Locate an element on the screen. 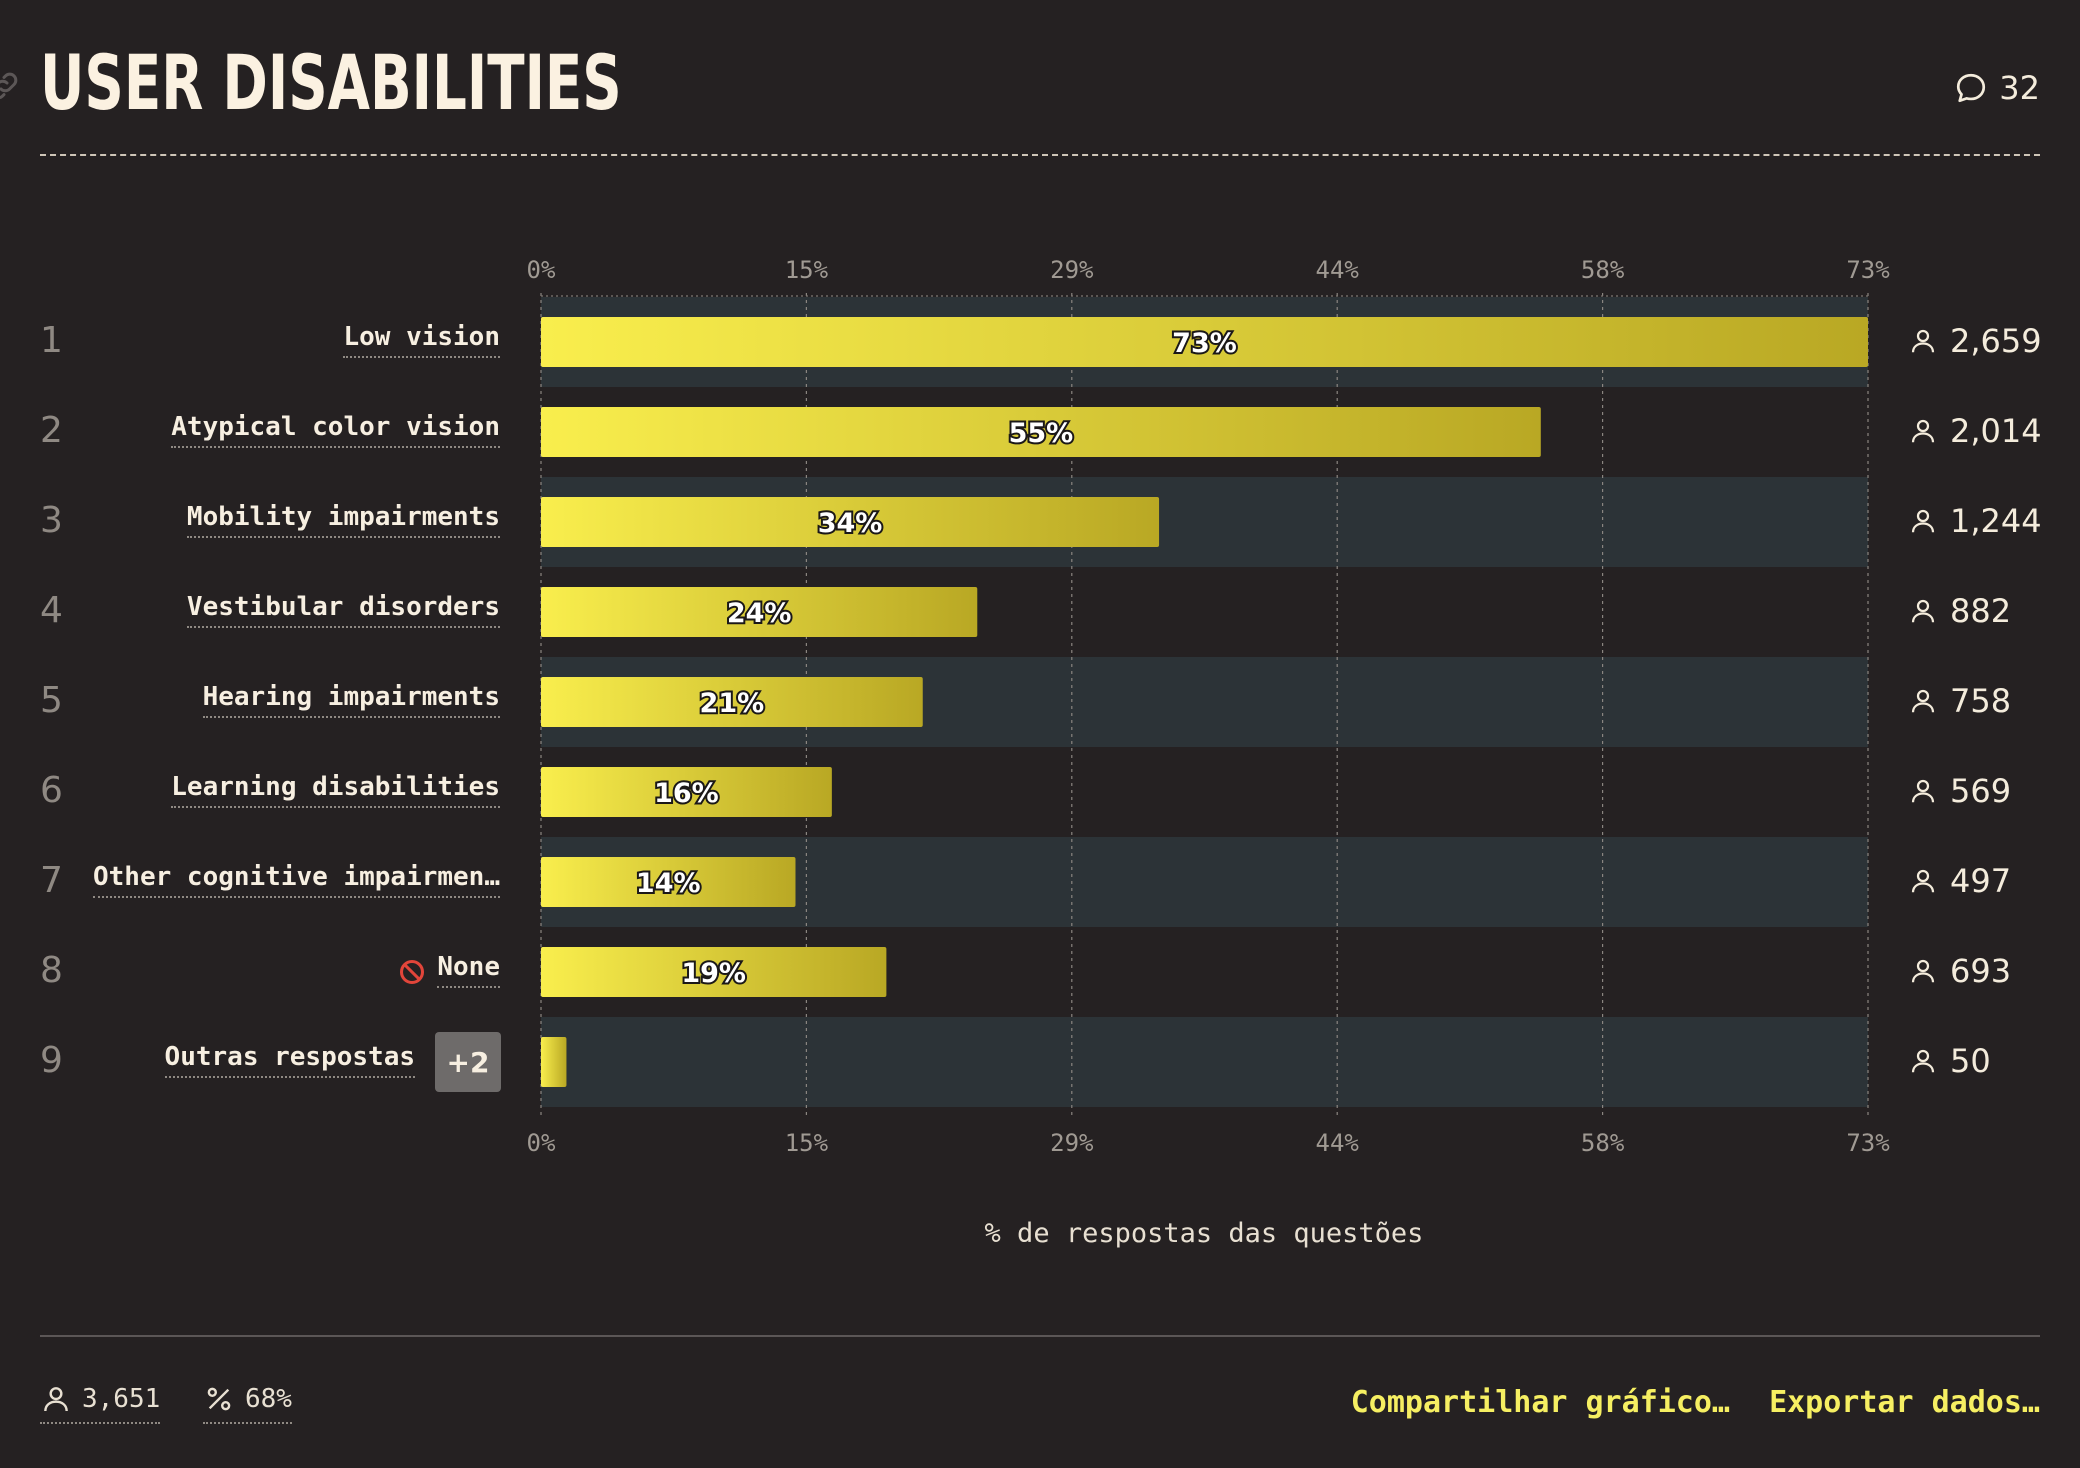 The width and height of the screenshot is (2080, 1468). row-label: None is located at coordinates (468, 970).